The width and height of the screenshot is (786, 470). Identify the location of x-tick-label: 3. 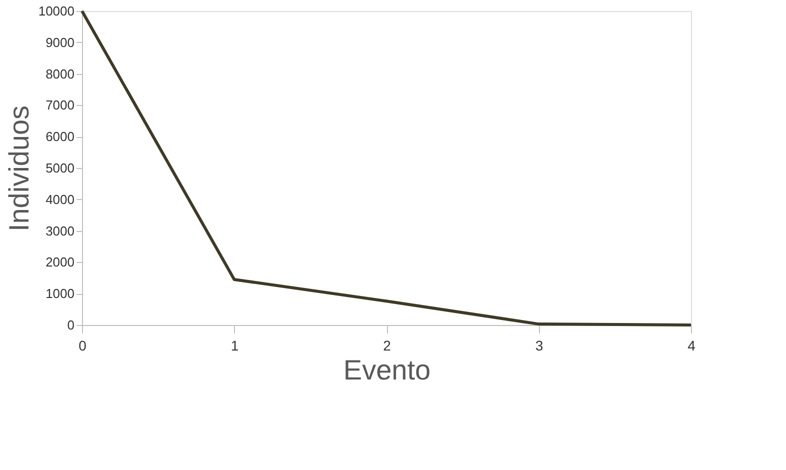
(539, 346).